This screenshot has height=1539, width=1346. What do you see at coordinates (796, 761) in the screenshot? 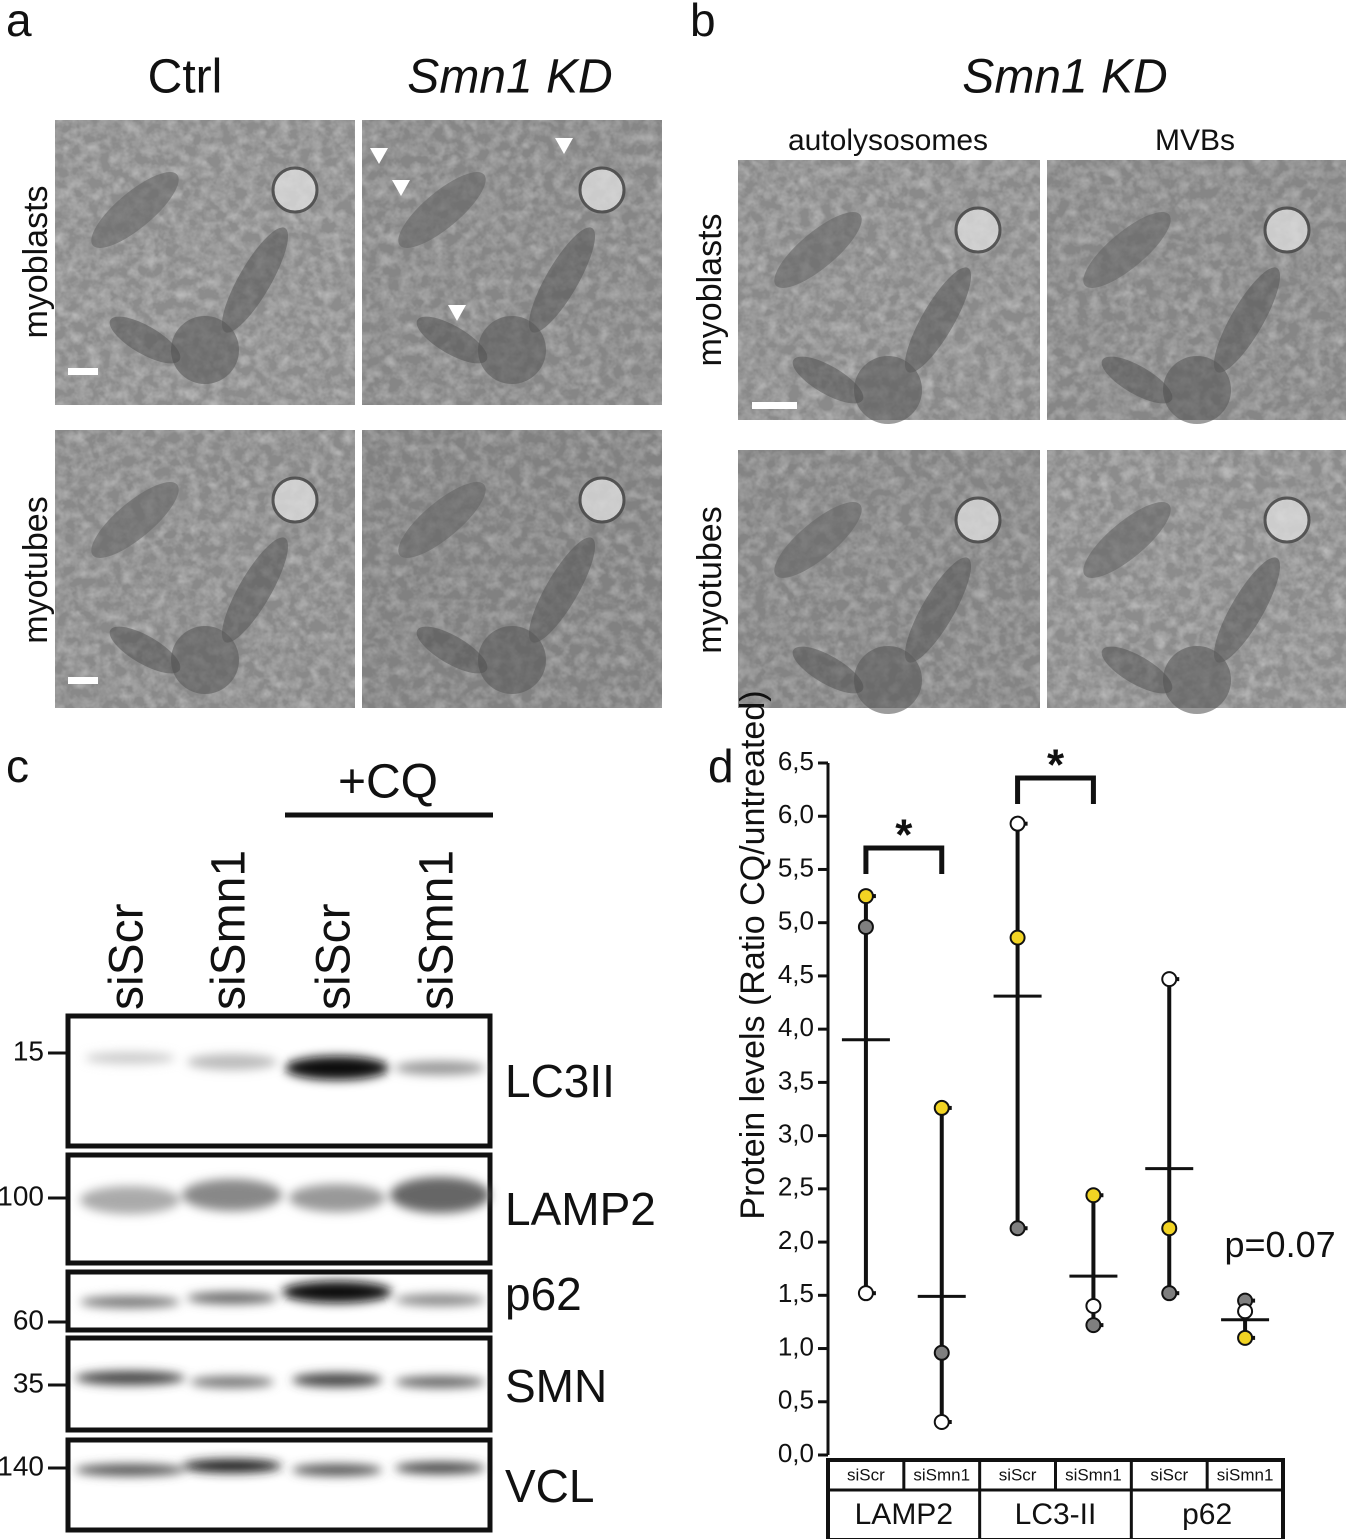
I see `y-tick-label: 6,5` at bounding box center [796, 761].